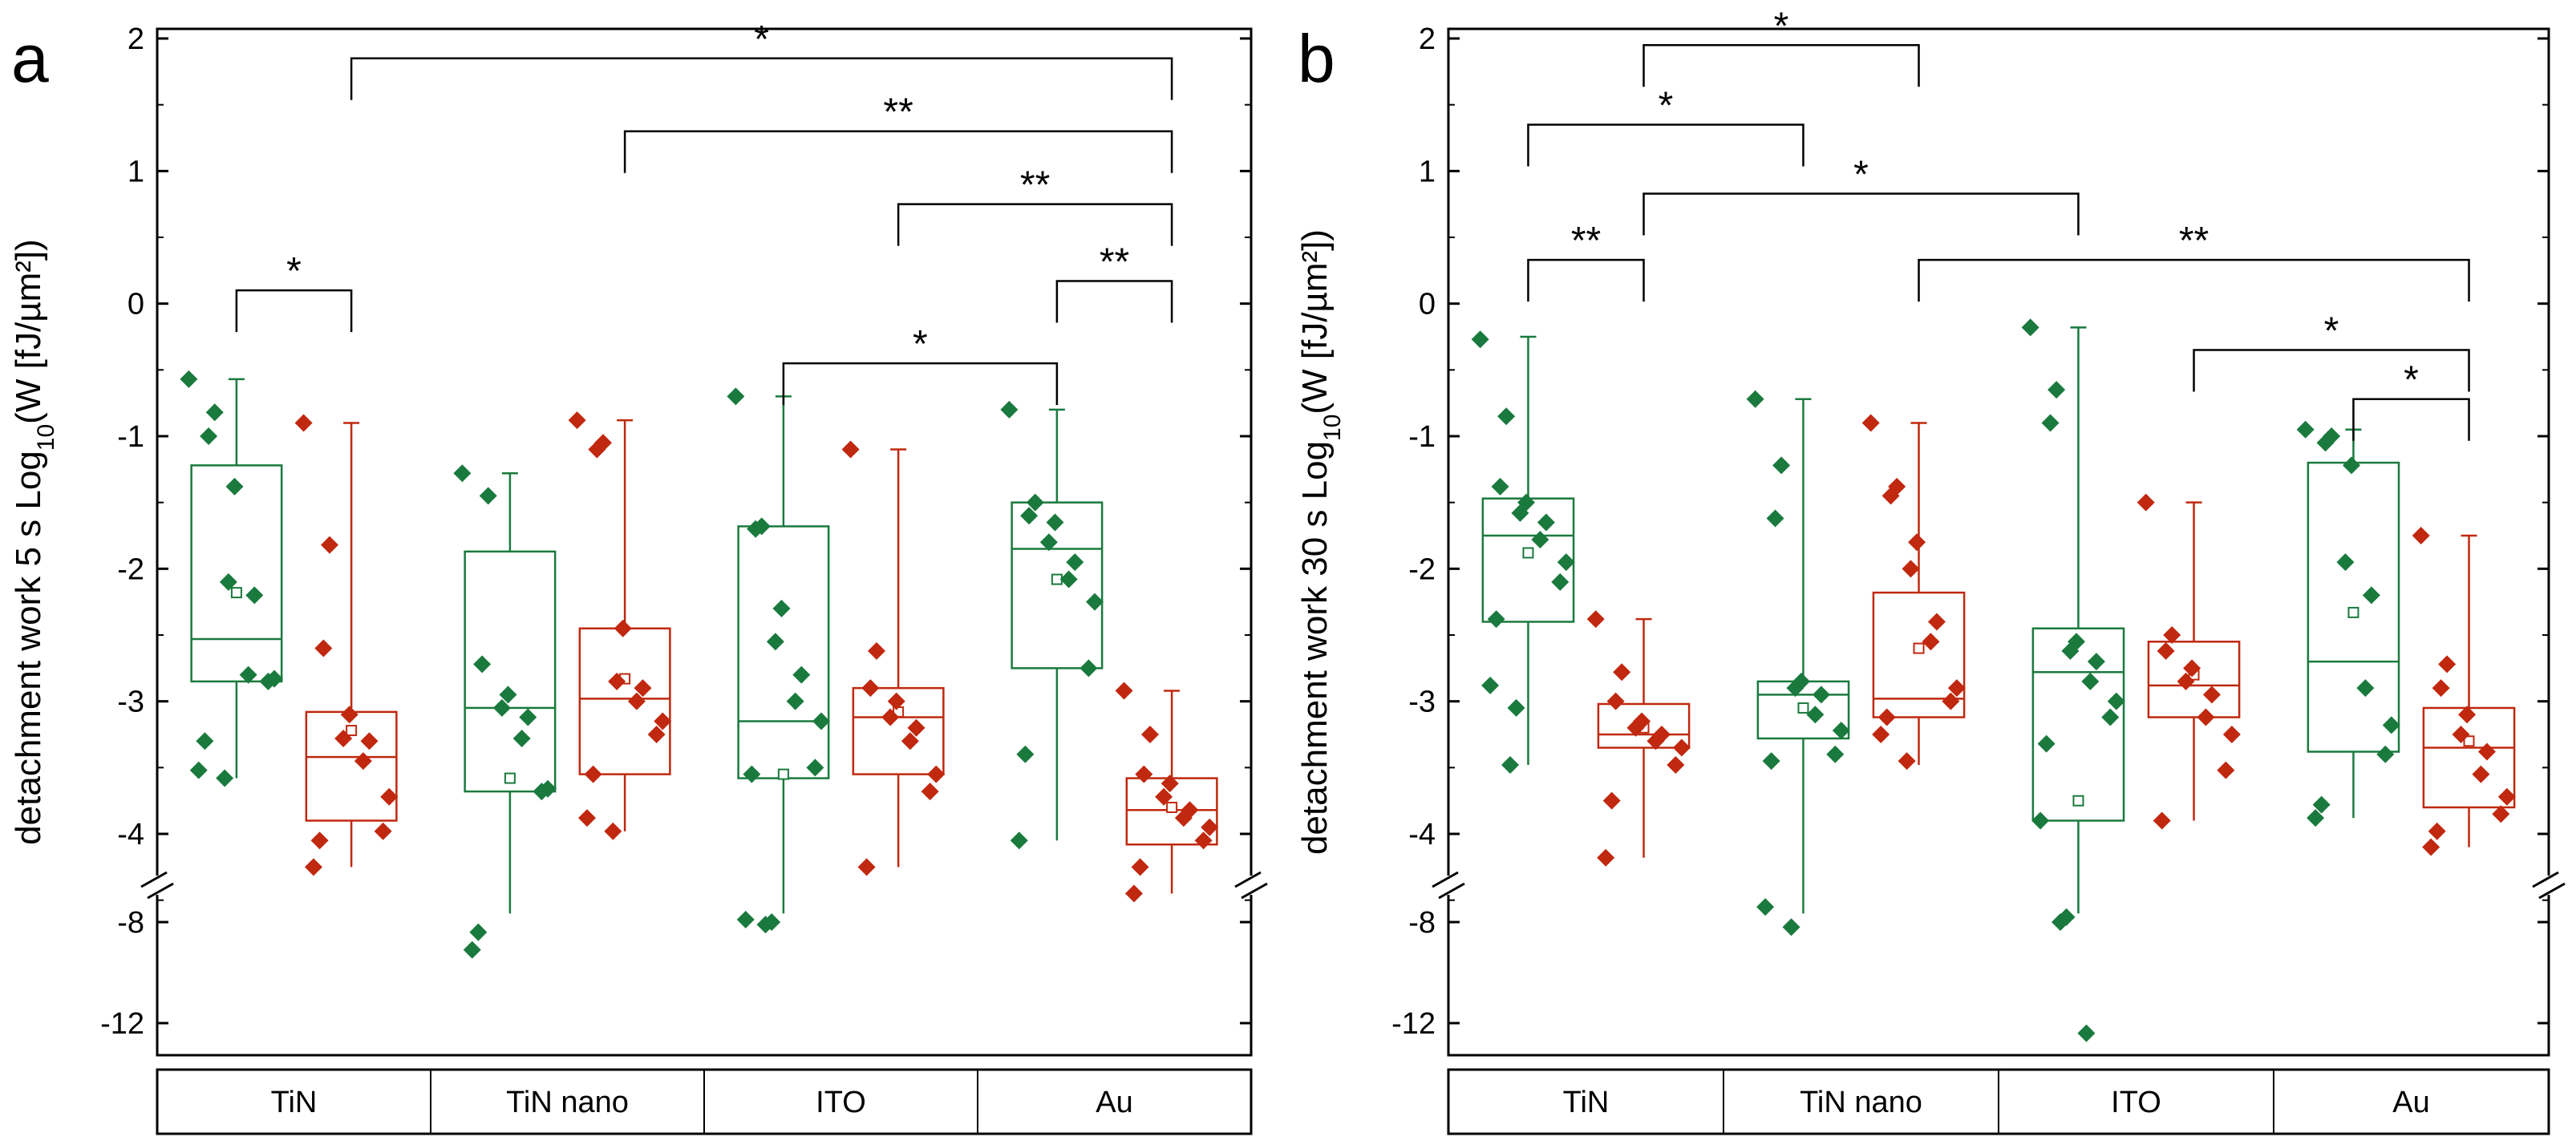 This screenshot has height=1145, width=2576. I want to click on y-tick-label: -12, so click(1413, 1024).